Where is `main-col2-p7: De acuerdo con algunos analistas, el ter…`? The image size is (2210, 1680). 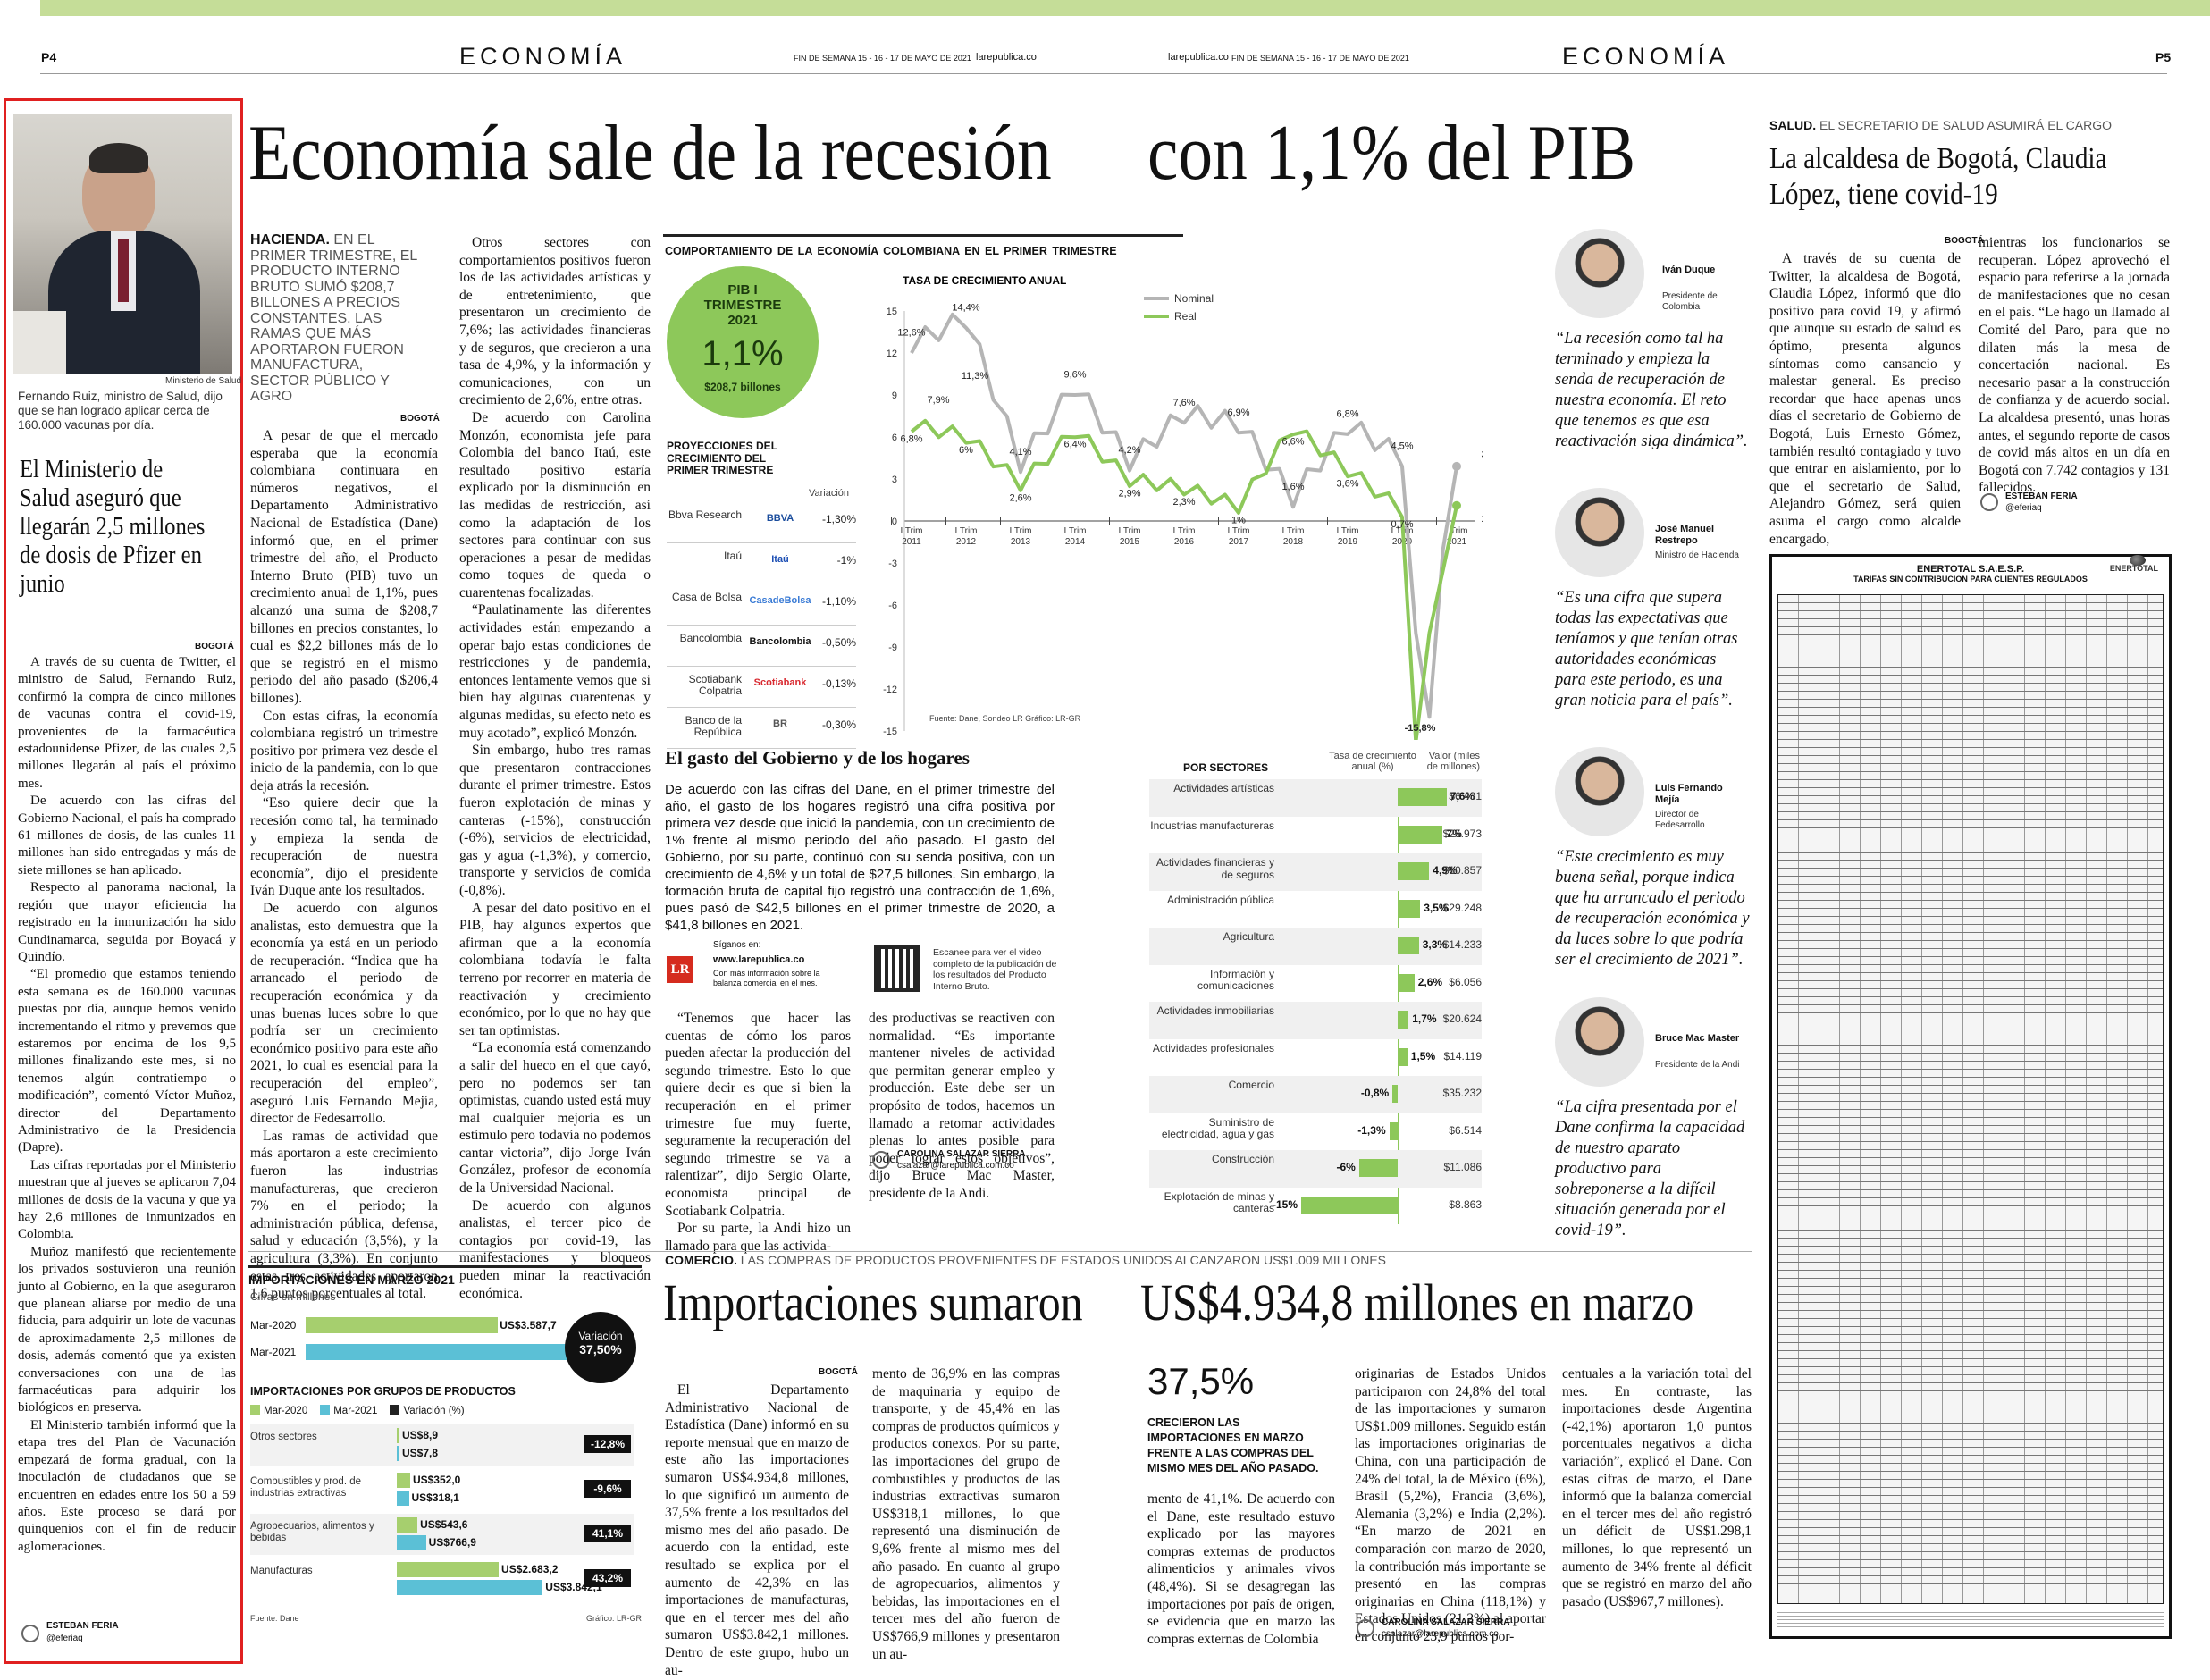
main-col2-p7: De acuerdo con algunos analistas, el ter… is located at coordinates (555, 1249).